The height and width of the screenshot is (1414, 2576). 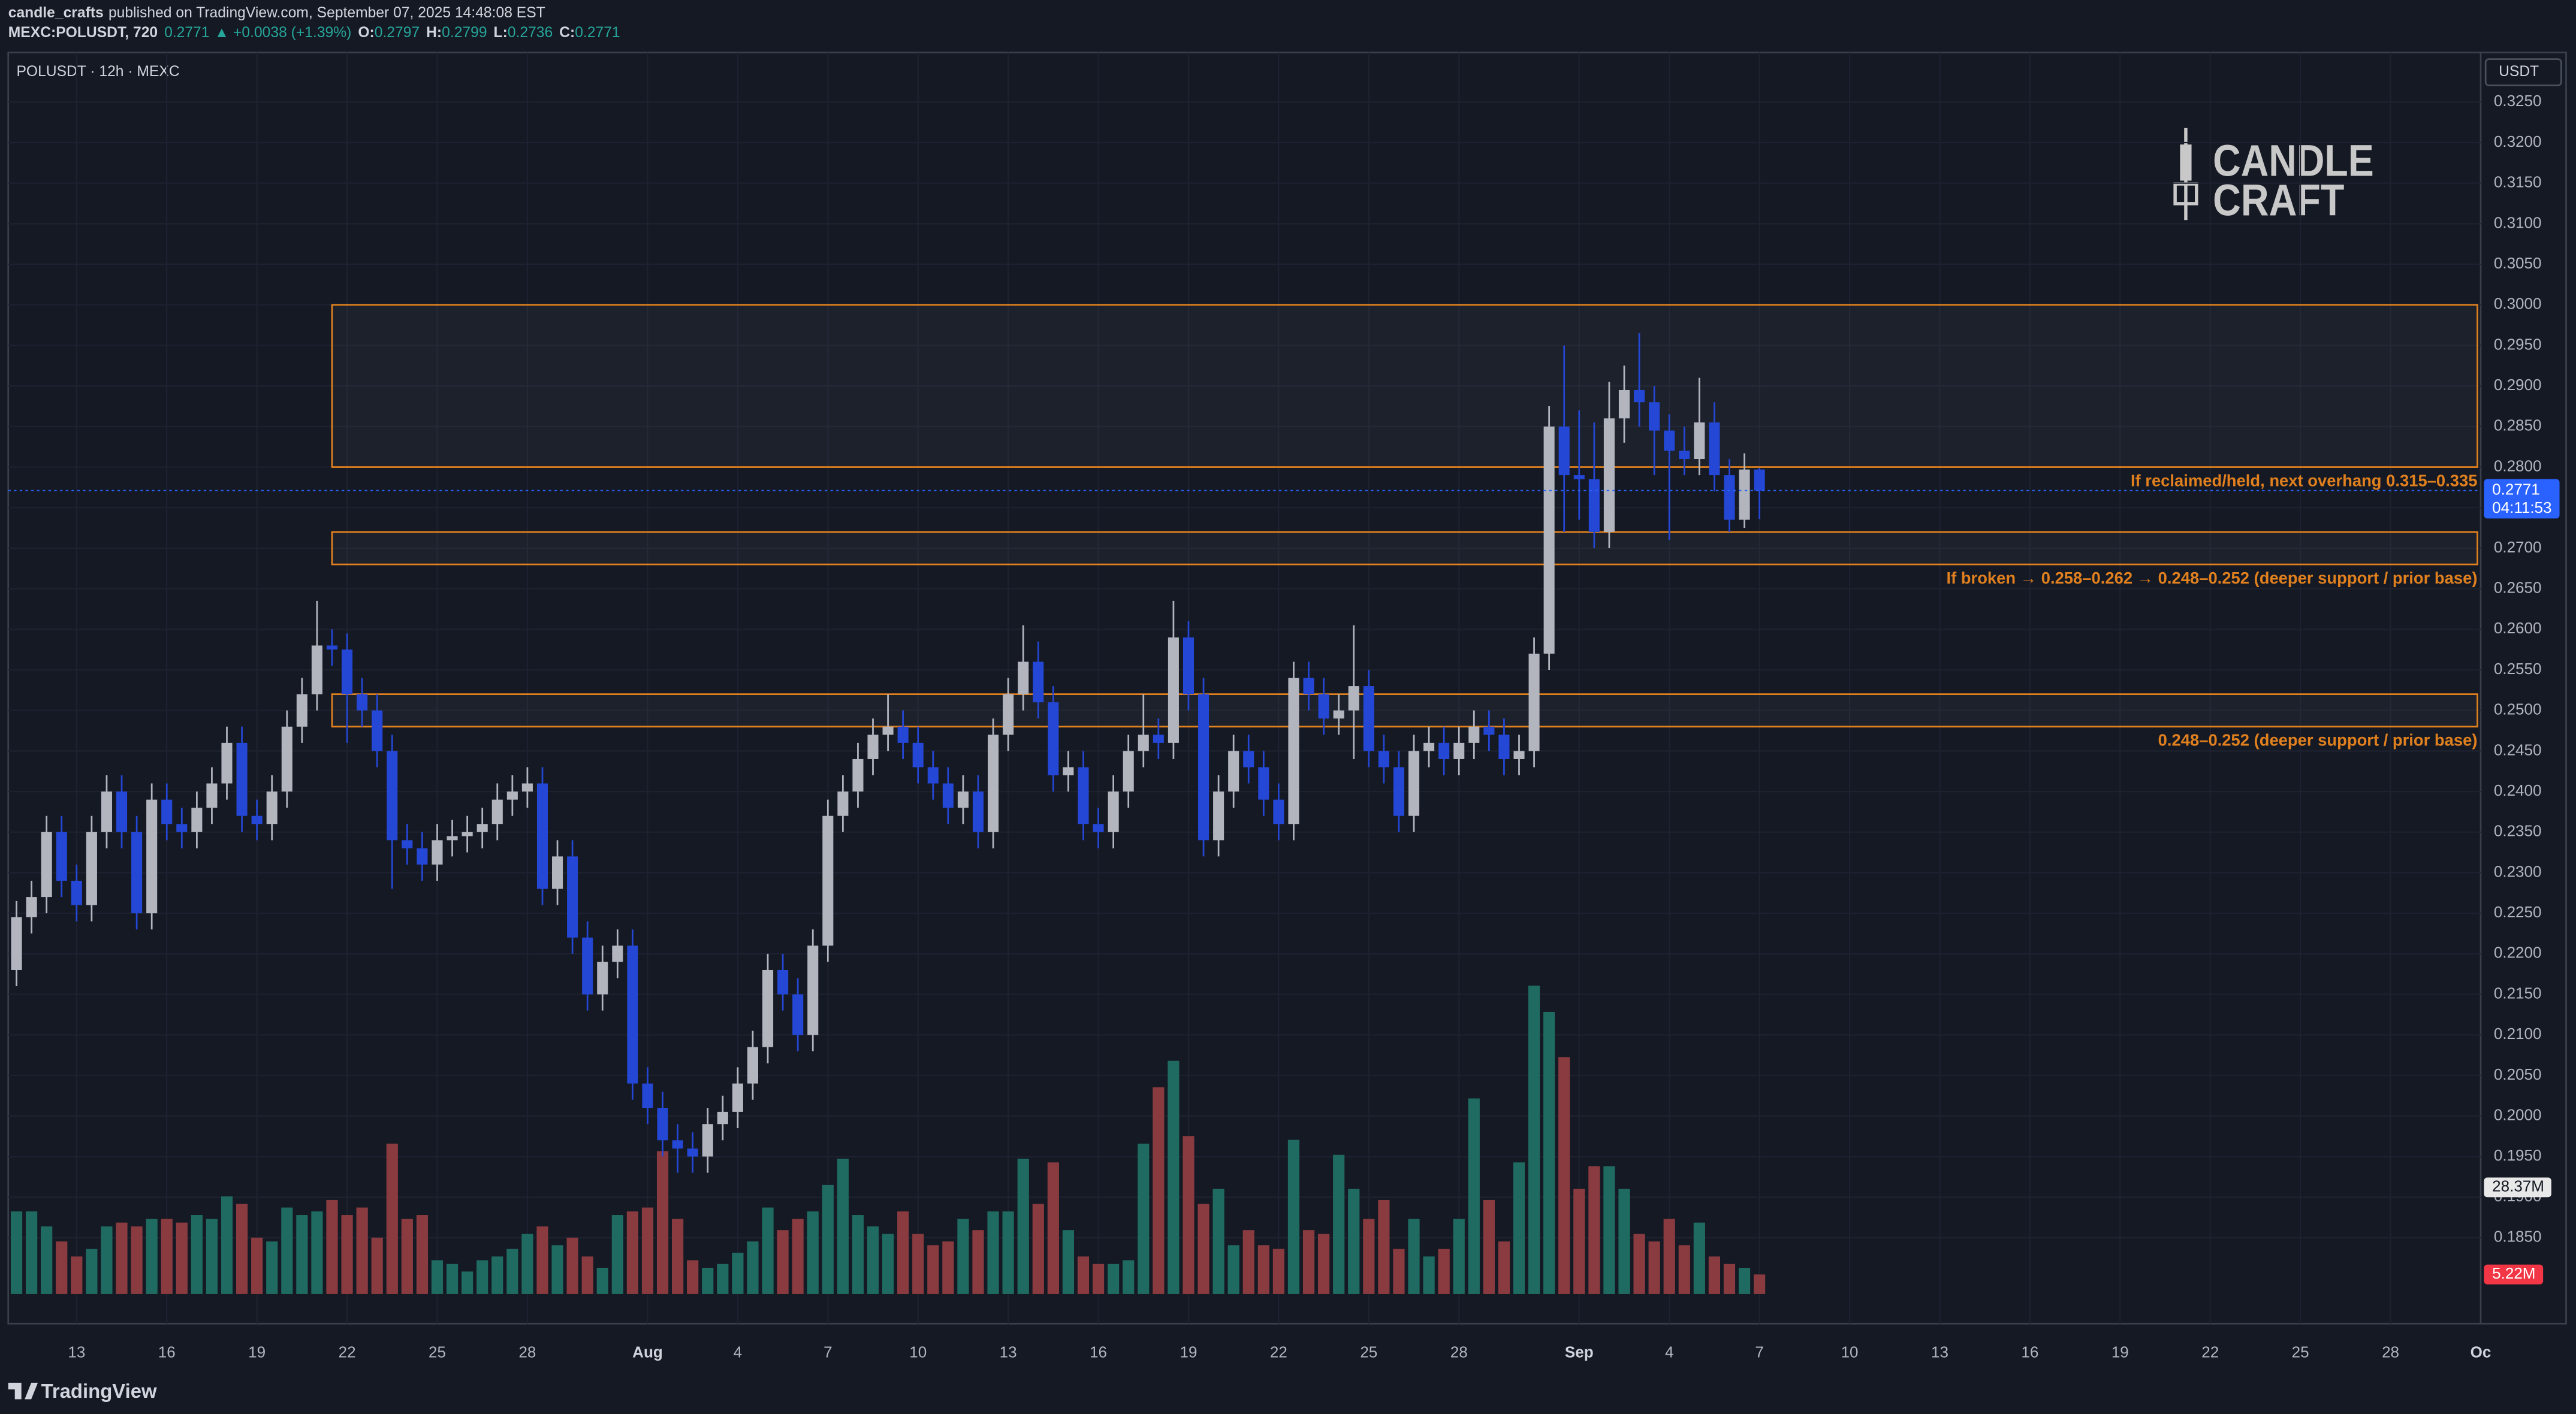 What do you see at coordinates (2513, 1273) in the screenshot?
I see `last-volume-label: 5.22M` at bounding box center [2513, 1273].